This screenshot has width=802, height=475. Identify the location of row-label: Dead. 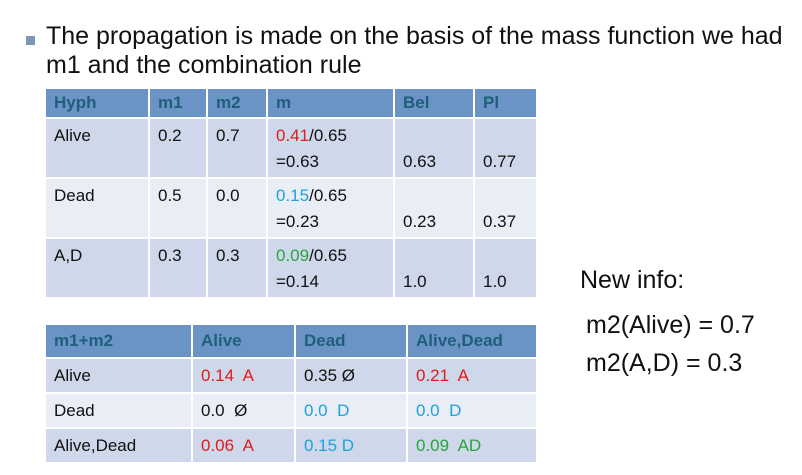
(119, 411).